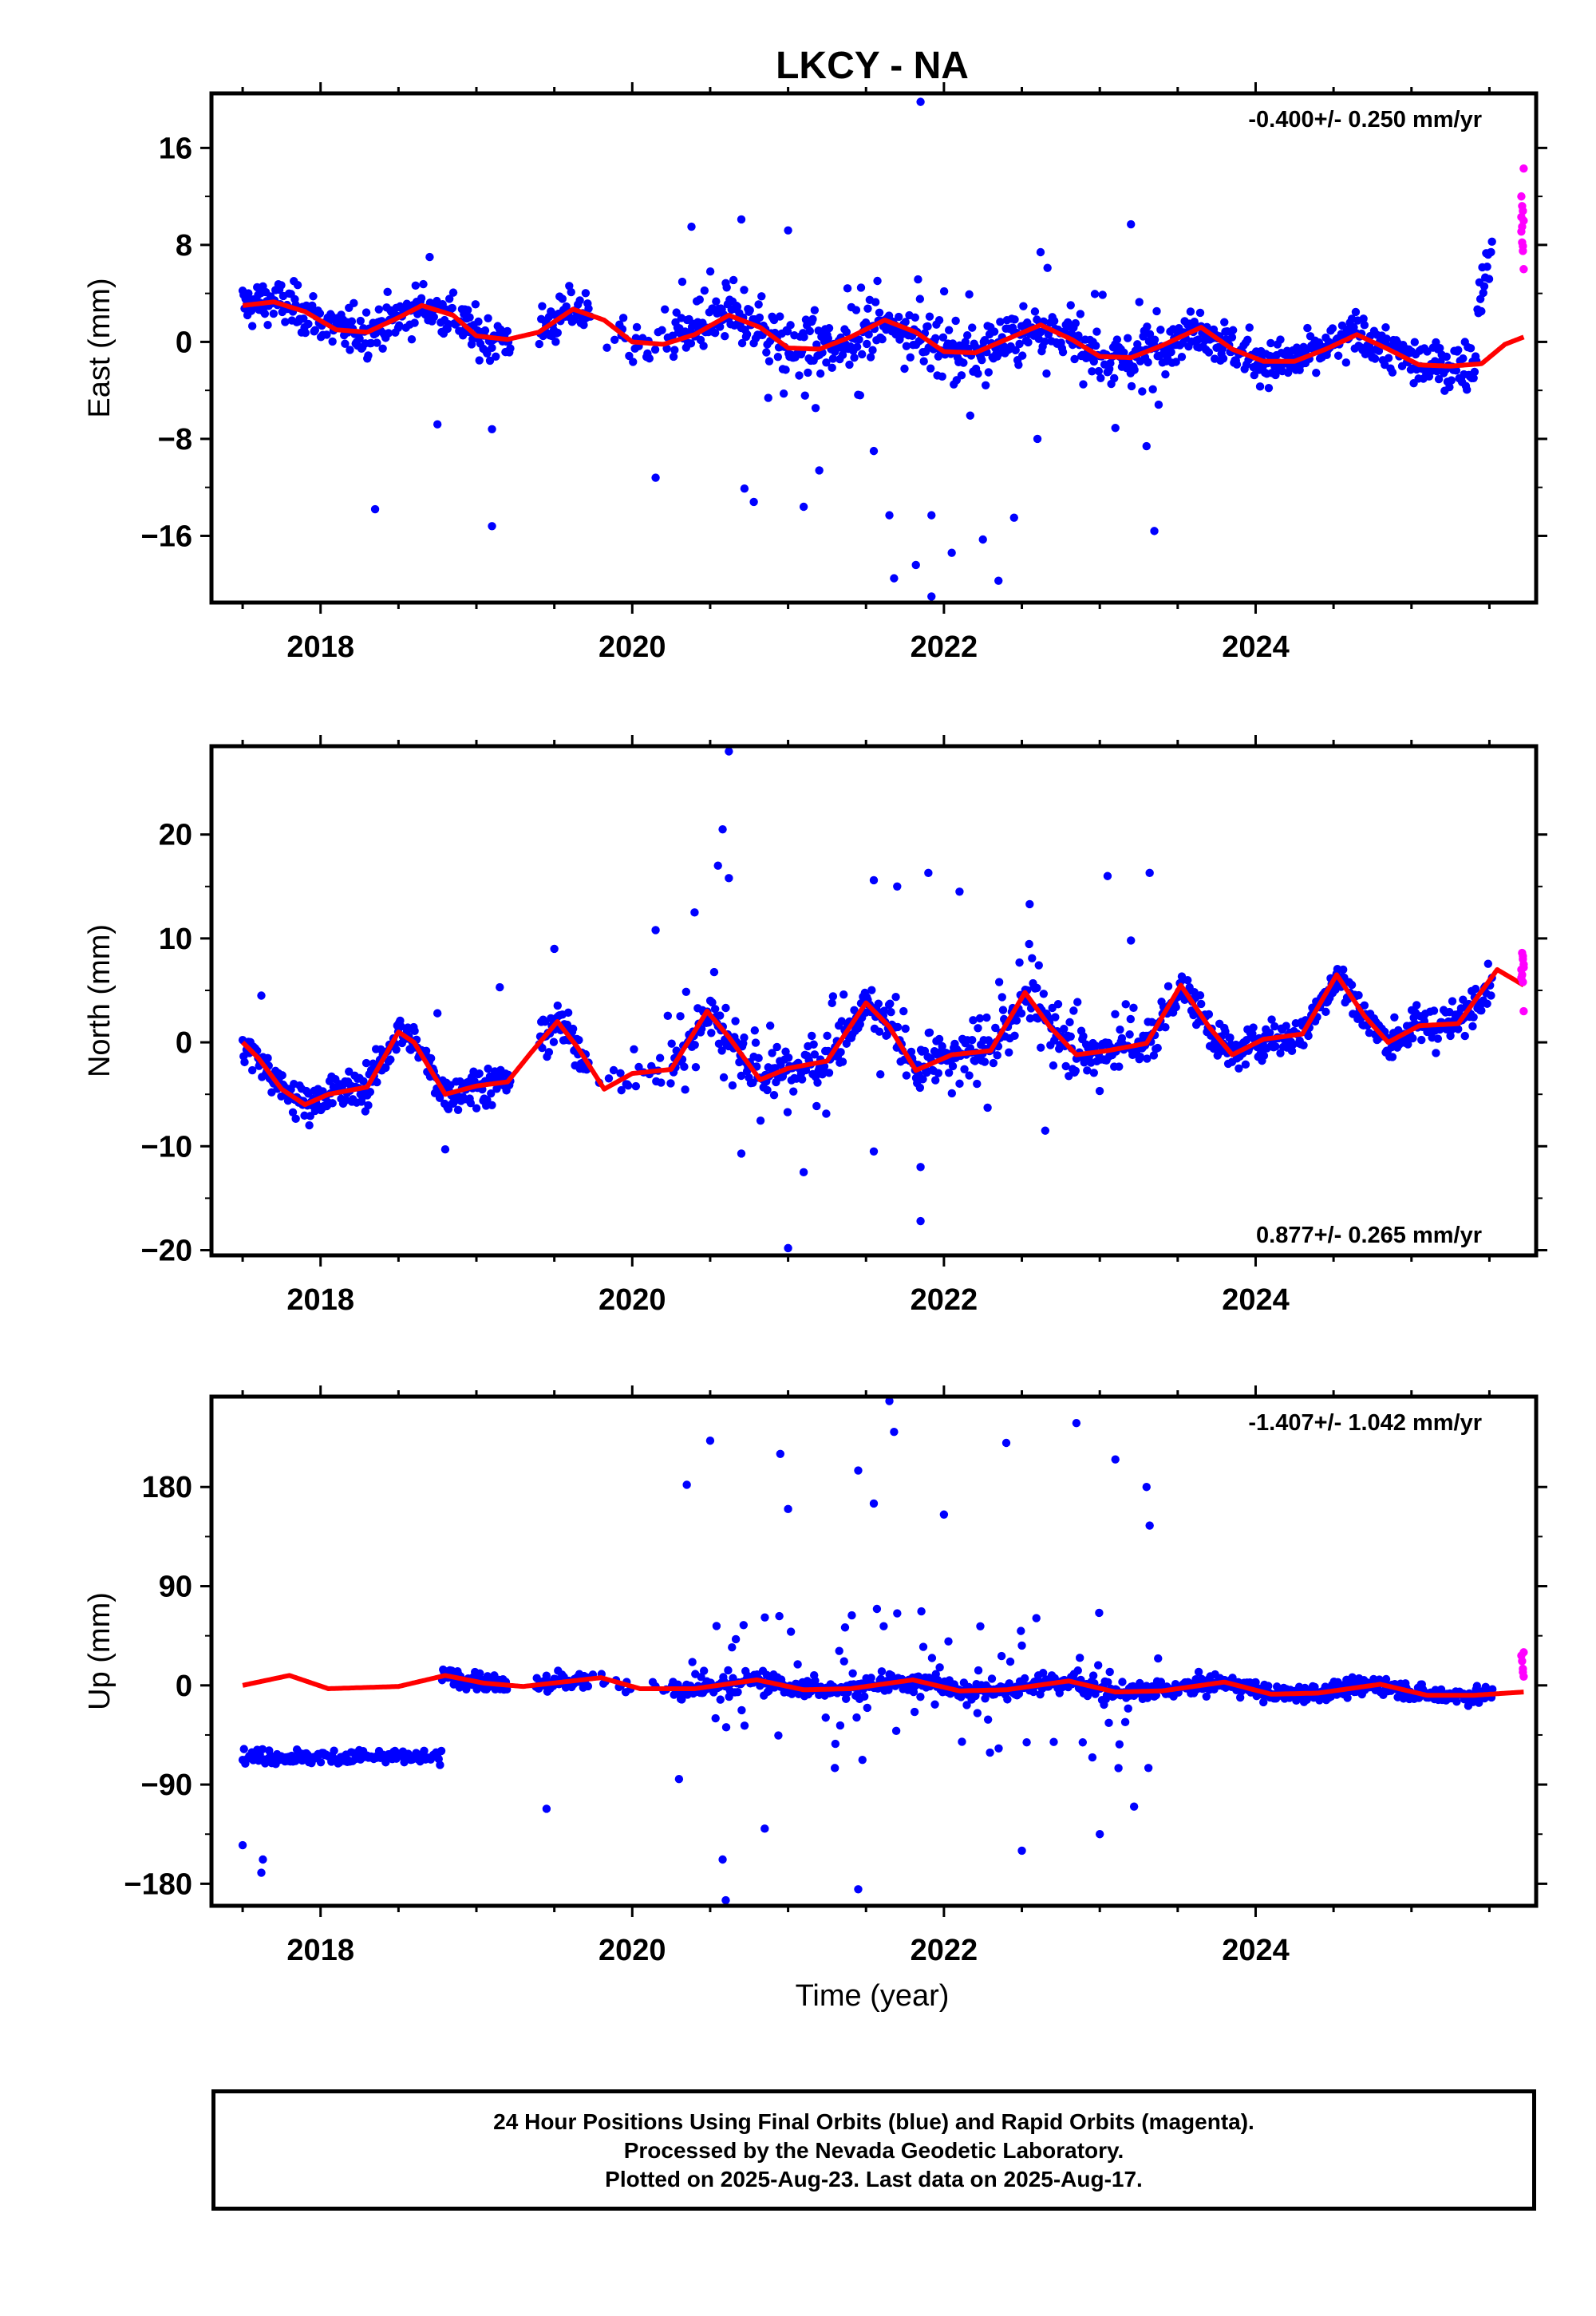 This screenshot has width=1596, height=2316. I want to click on rate-label: 0.877+/- 0.265 mm/yr, so click(1369, 1235).